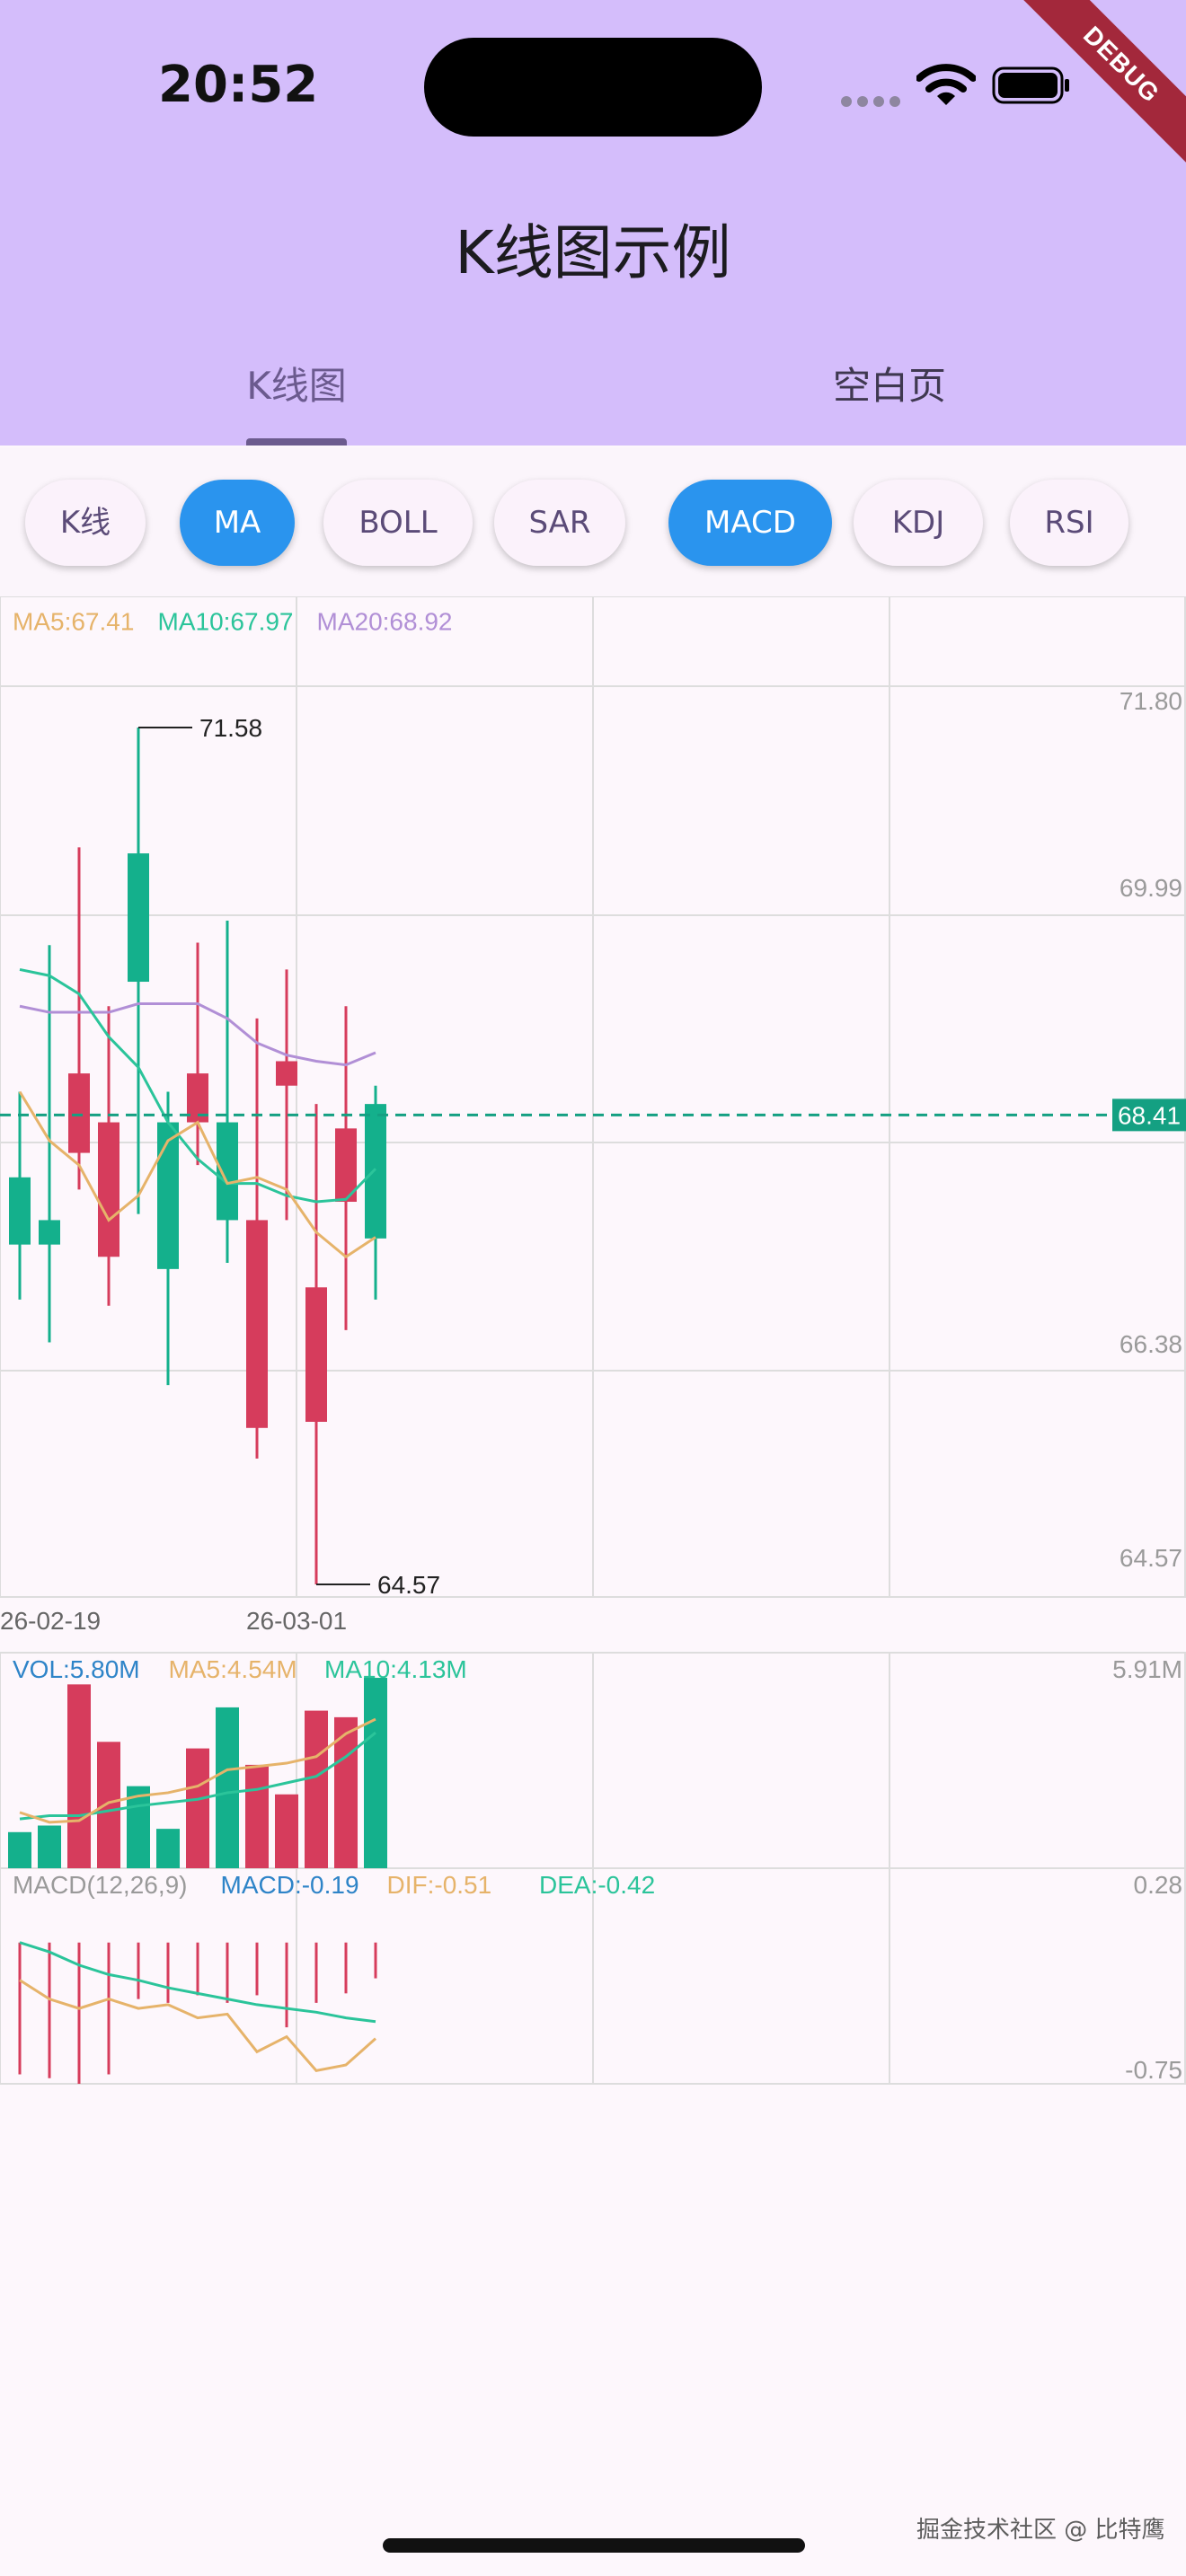 The height and width of the screenshot is (2576, 1186). What do you see at coordinates (873, 103) in the screenshot?
I see `cellular-dots-icon` at bounding box center [873, 103].